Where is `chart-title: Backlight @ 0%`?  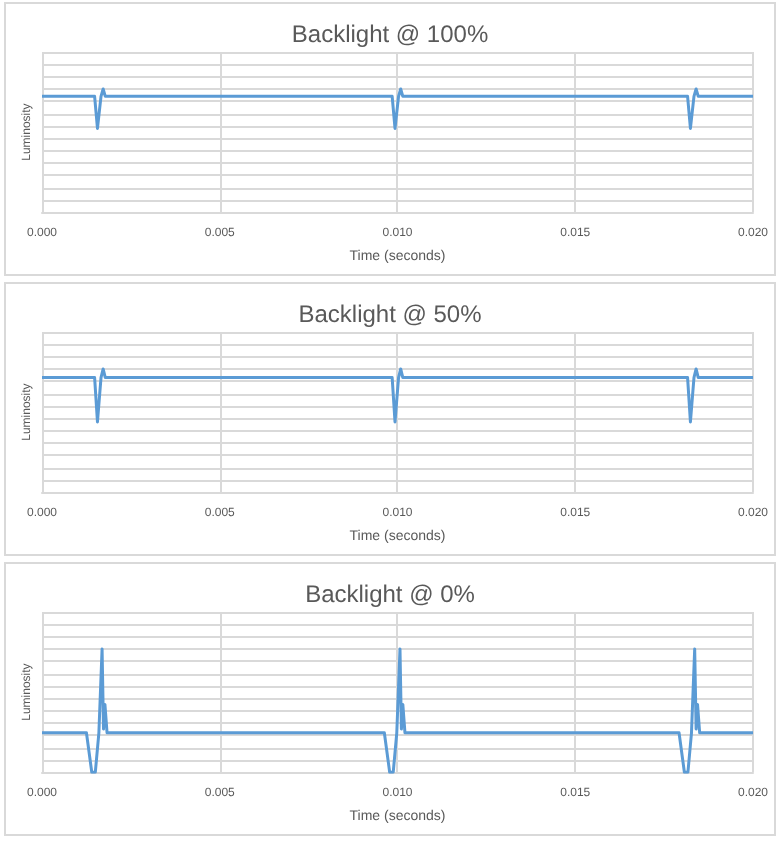
chart-title: Backlight @ 0% is located at coordinates (390, 594).